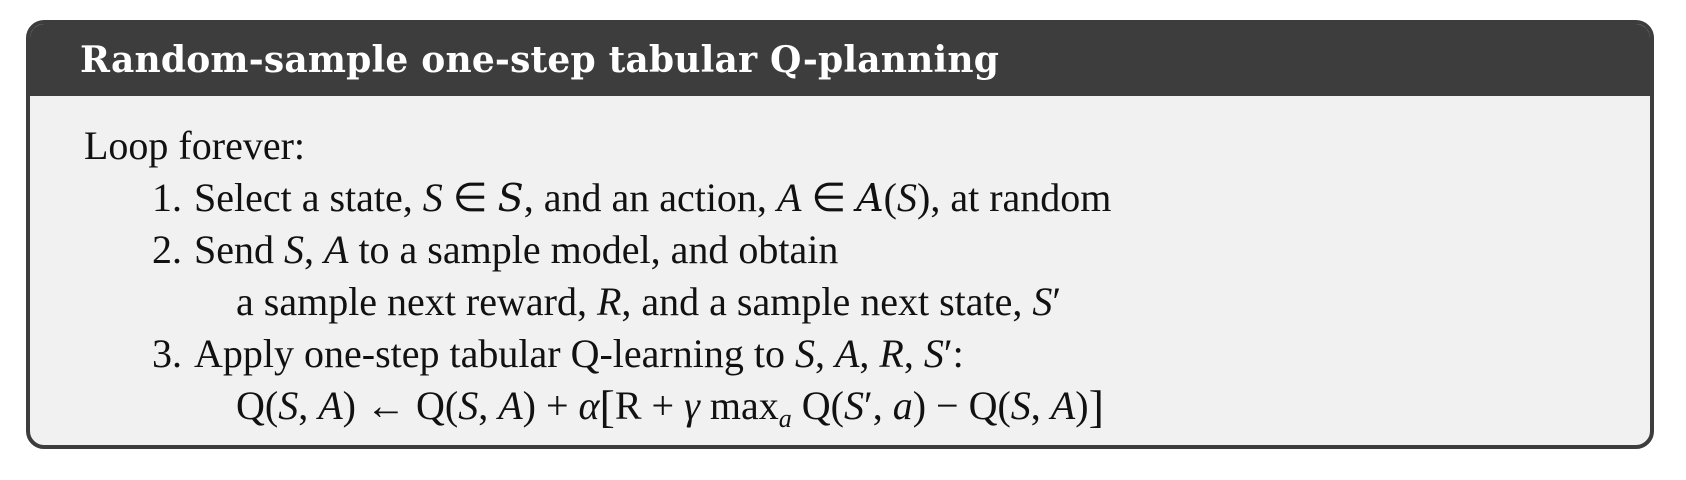 The height and width of the screenshot is (480, 1686). I want to click on step-1-number: 1., so click(167, 197).